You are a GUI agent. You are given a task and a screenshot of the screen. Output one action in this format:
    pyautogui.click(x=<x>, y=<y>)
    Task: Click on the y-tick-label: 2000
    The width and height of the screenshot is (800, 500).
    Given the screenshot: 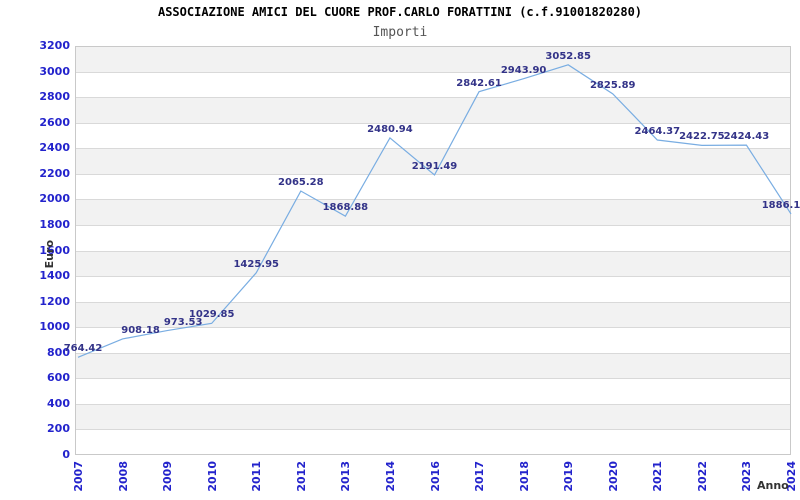 What is the action you would take?
    pyautogui.click(x=54, y=199)
    